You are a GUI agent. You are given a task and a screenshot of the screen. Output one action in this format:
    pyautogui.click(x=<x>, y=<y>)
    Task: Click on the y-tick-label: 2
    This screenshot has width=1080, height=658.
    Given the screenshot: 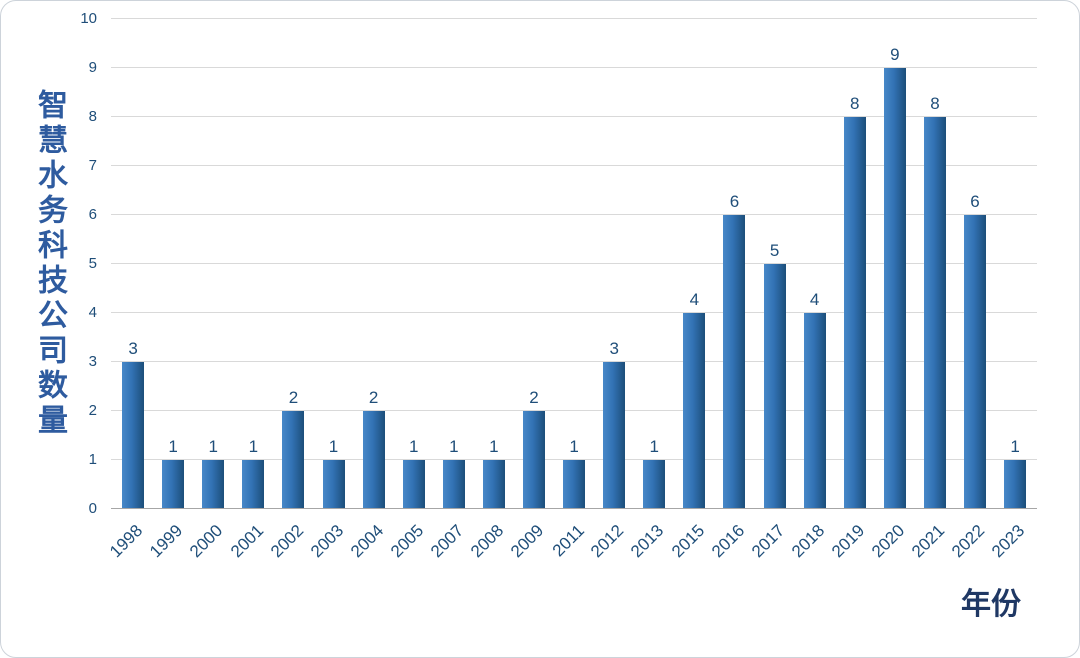 What is the action you would take?
    pyautogui.click(x=92, y=410)
    